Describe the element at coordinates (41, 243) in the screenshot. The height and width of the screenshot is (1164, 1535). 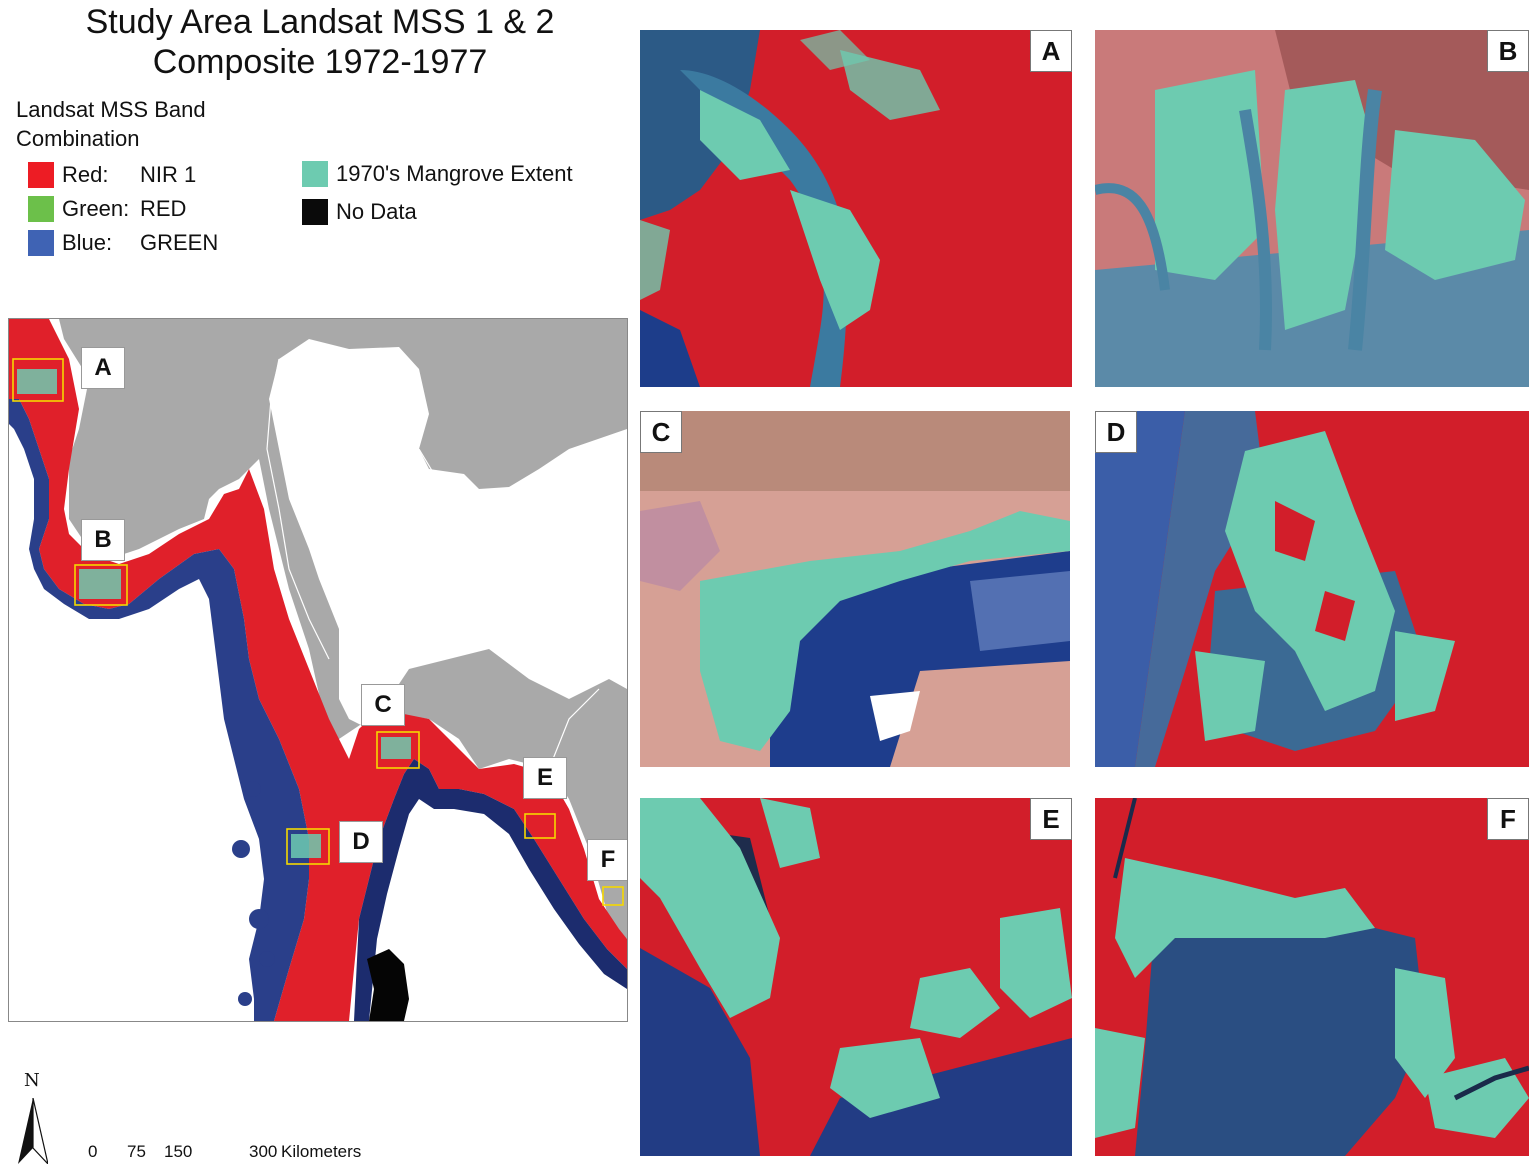
I see `legend-swatch-blue` at that location.